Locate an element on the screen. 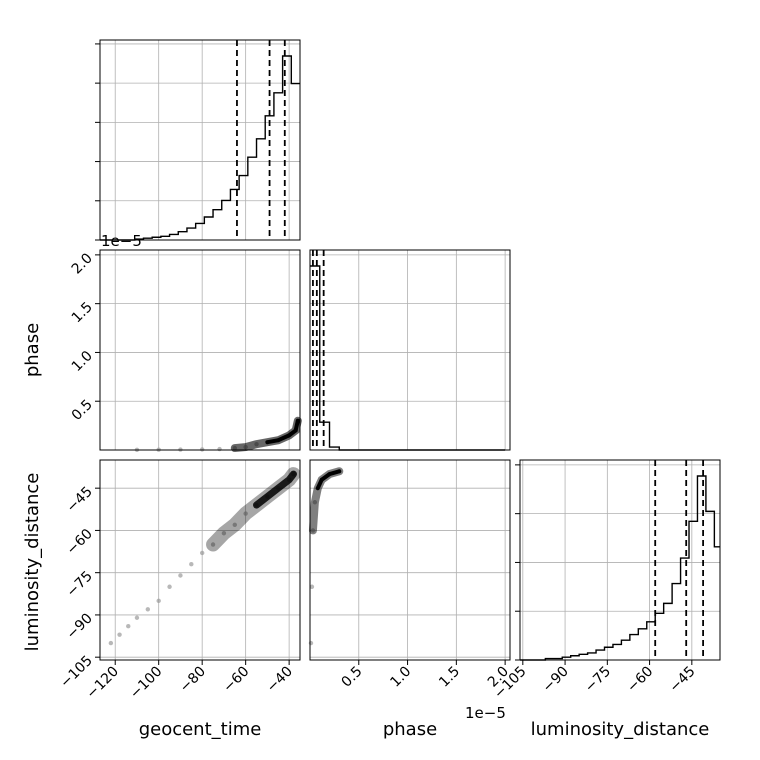 The image size is (760, 760). y-tick-label: 0.5 is located at coordinates (82, 410).